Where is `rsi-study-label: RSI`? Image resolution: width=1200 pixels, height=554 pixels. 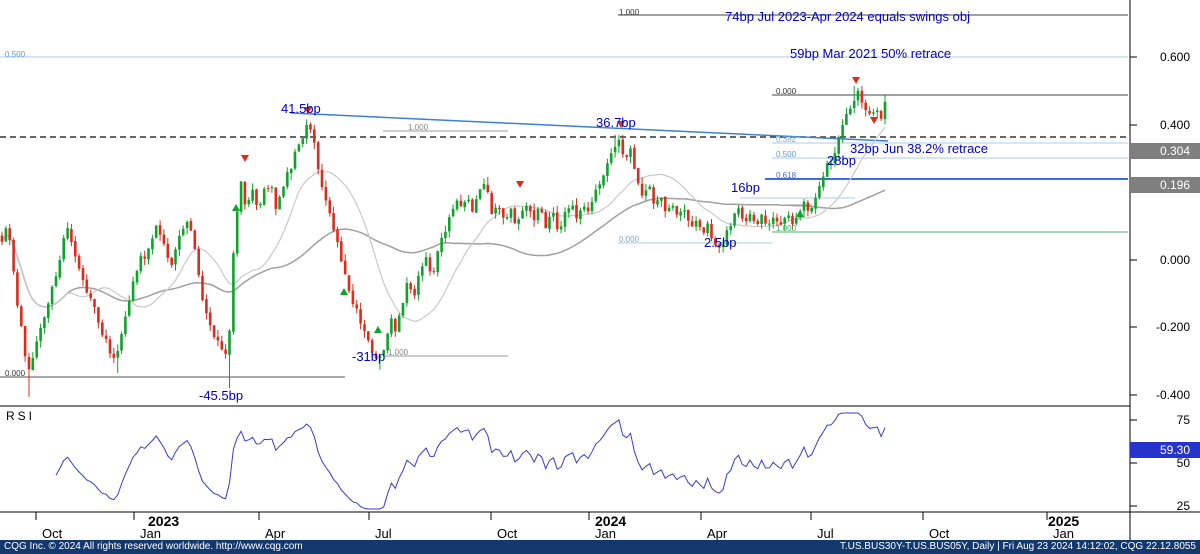
rsi-study-label: RSI is located at coordinates (21, 416).